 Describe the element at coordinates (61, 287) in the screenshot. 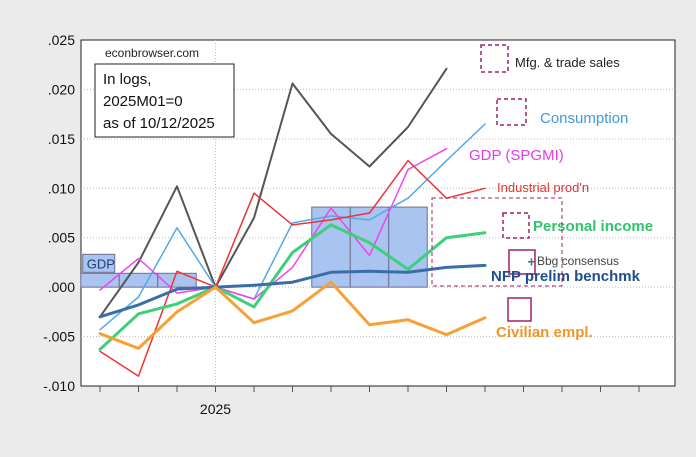

I see `y-tick-label: .000` at that location.